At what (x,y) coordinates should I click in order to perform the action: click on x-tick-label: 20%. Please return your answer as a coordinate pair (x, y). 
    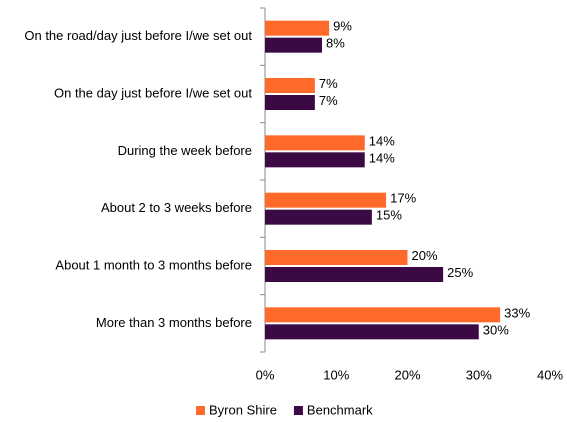
    Looking at the image, I should click on (407, 374).